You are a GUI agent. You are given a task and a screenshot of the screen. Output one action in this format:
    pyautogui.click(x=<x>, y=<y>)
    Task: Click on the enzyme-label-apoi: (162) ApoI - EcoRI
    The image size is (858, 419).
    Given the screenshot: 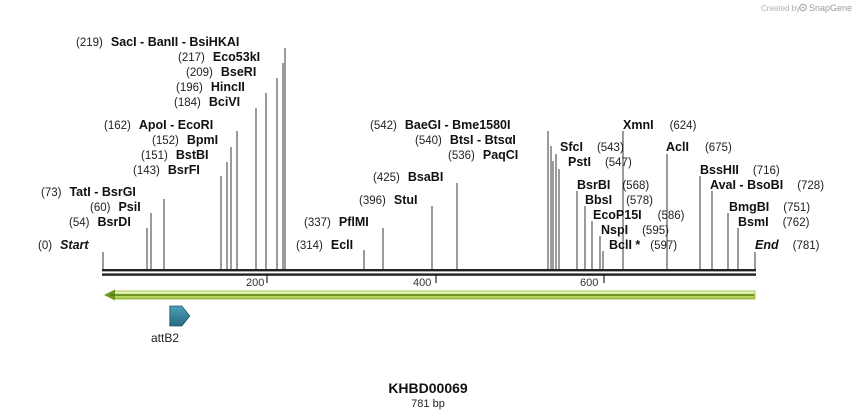 What is the action you would take?
    pyautogui.click(x=158, y=125)
    